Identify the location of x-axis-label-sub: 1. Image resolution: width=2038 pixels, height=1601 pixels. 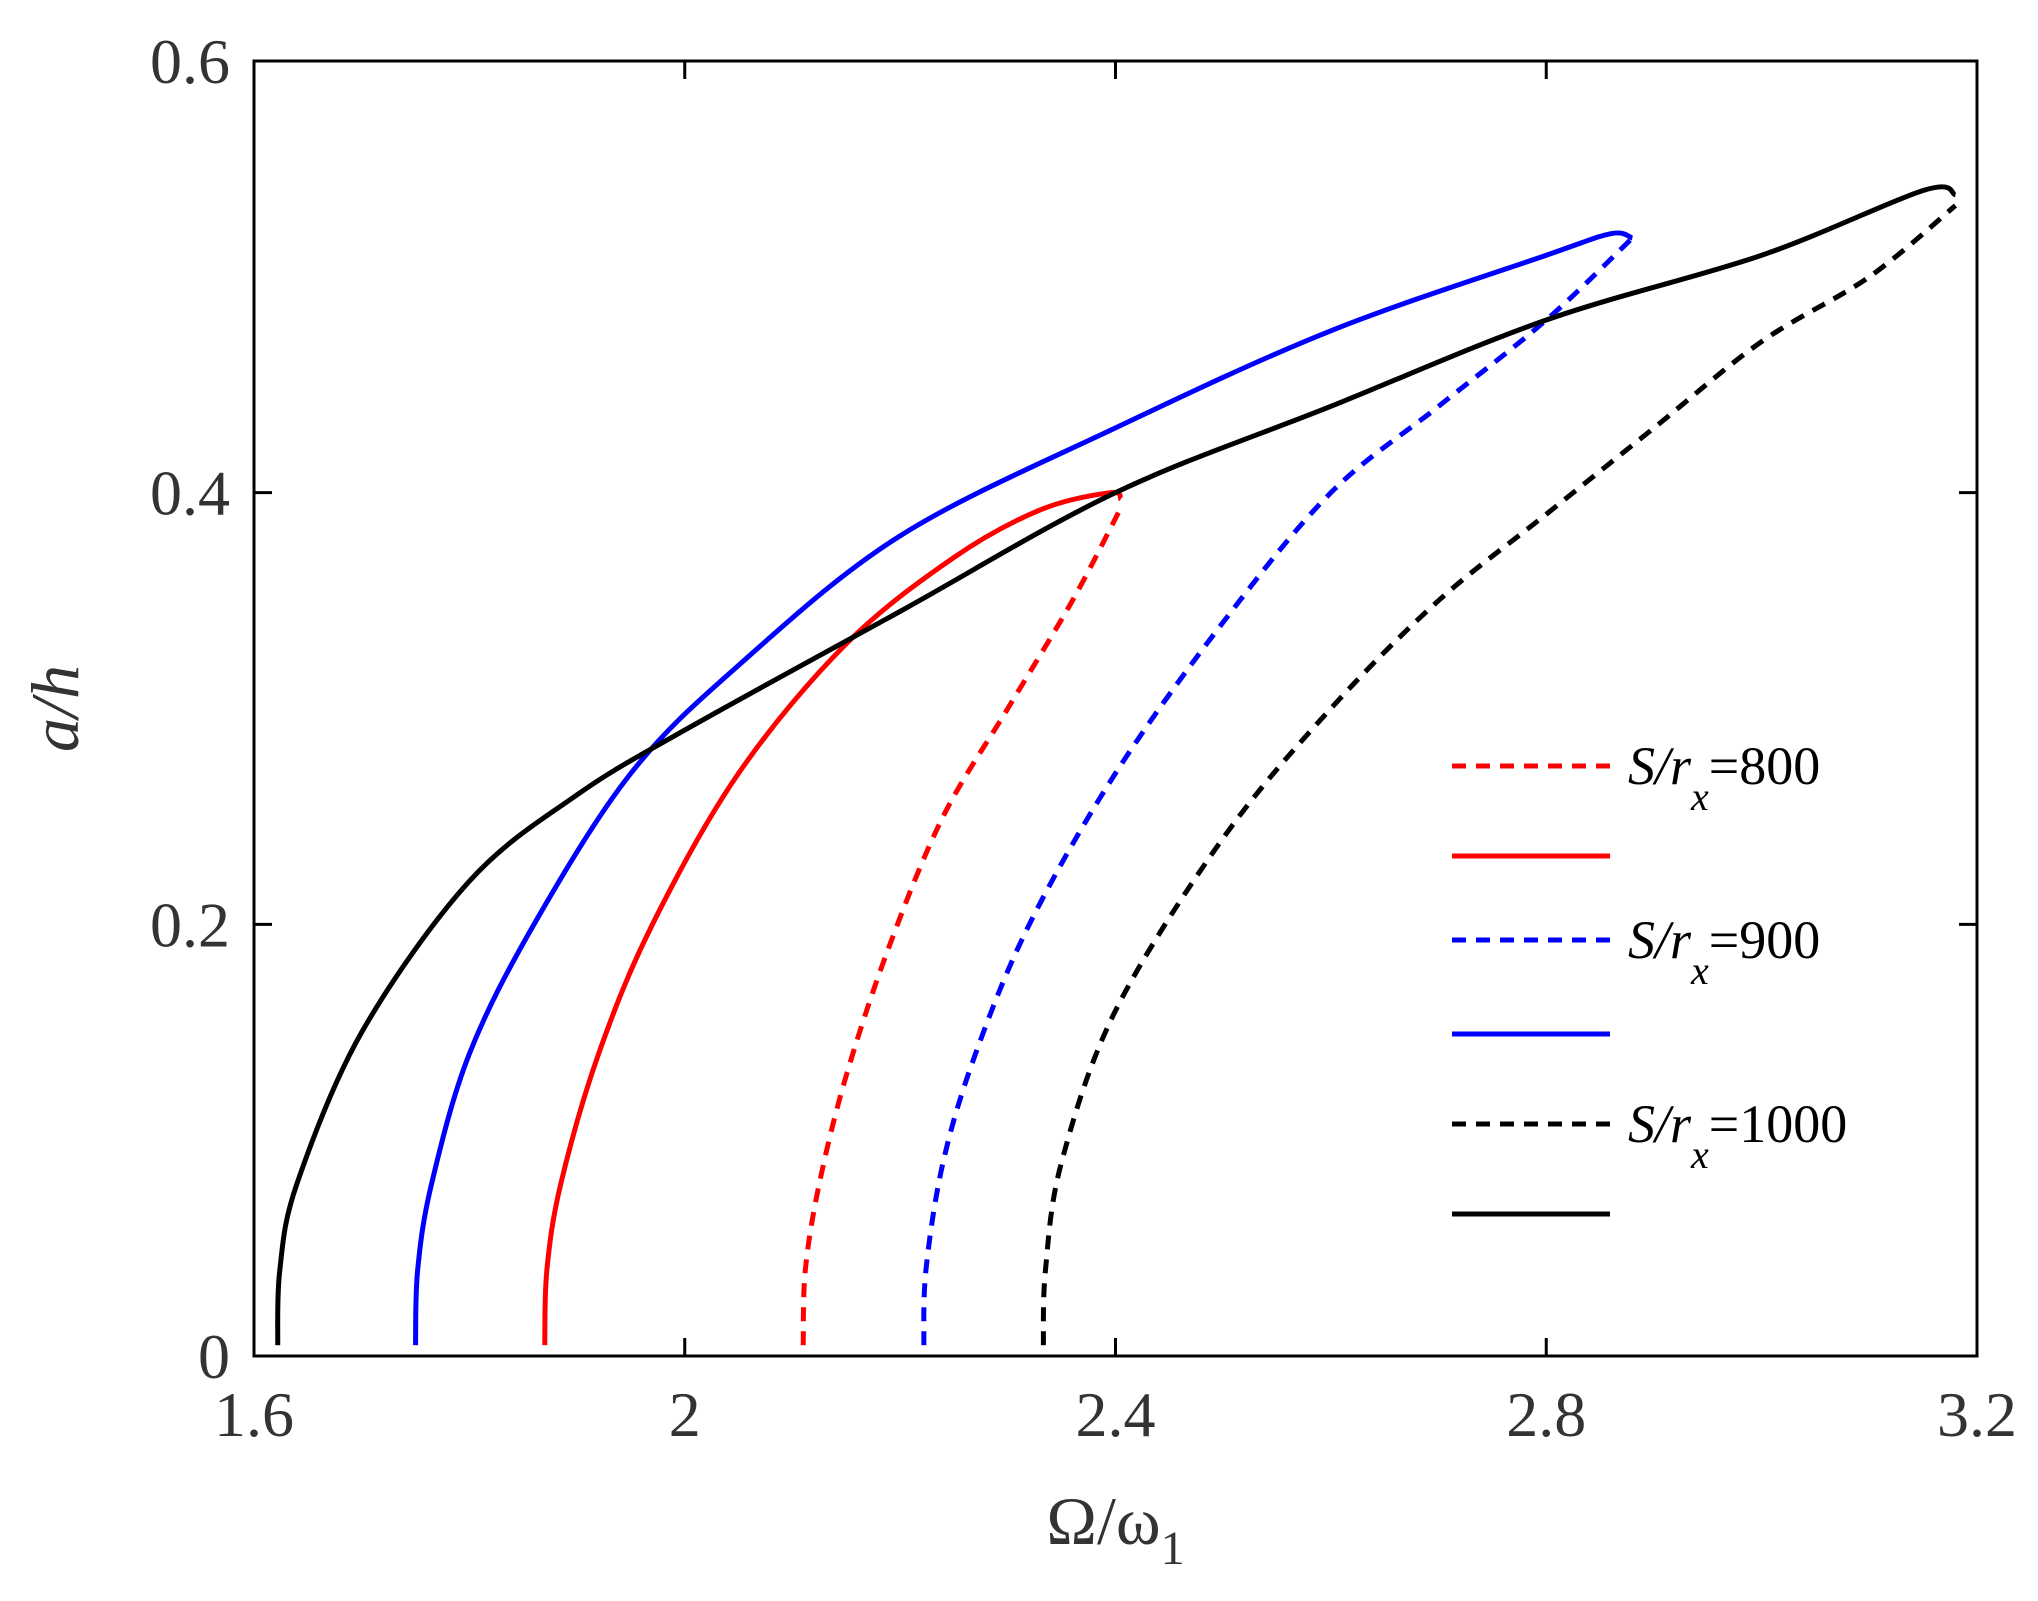
(1173, 1548).